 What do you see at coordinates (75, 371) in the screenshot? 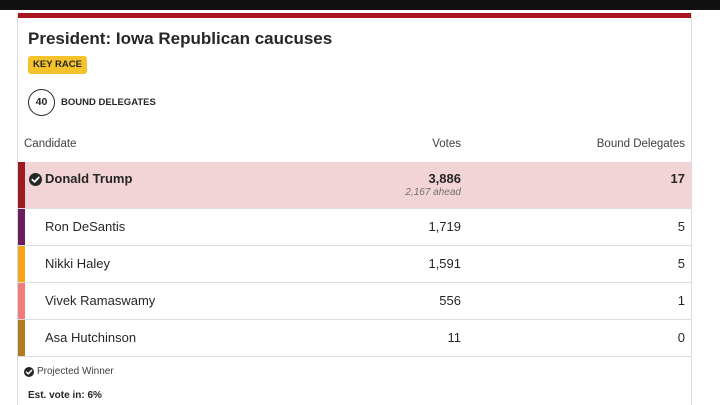
I see `projected-winner-label: Projected Winner` at bounding box center [75, 371].